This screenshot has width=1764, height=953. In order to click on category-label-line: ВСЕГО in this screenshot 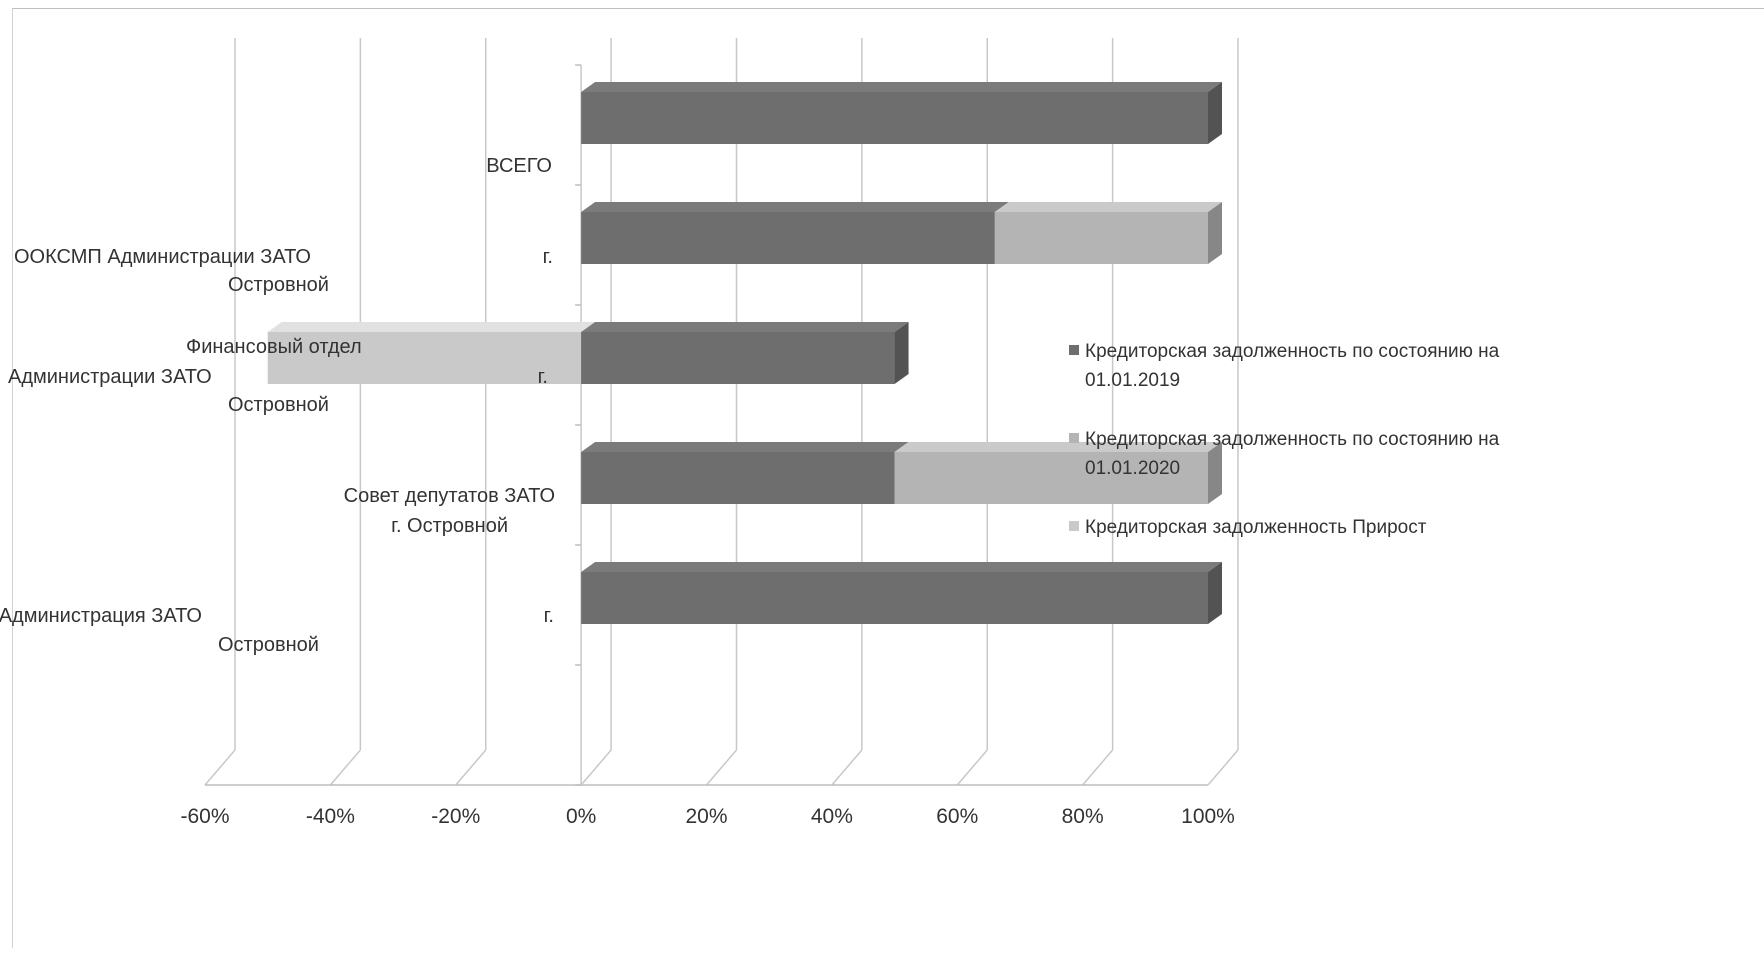, I will do `click(519, 166)`.